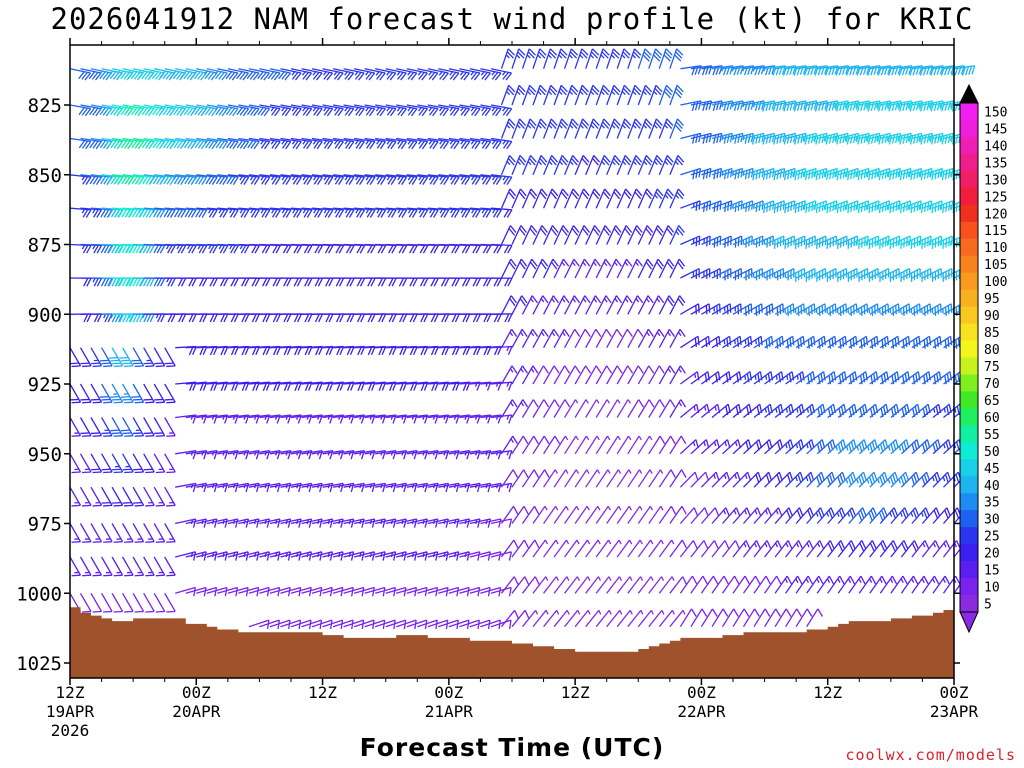  Describe the element at coordinates (39, 594) in the screenshot. I see `y-tick-label: 1000` at that location.